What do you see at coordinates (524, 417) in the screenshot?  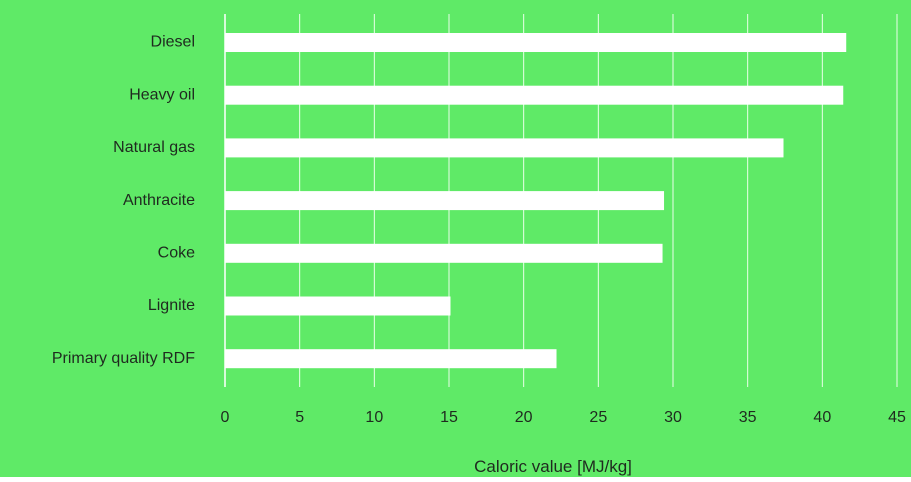 I see `x-tick-label: 20` at bounding box center [524, 417].